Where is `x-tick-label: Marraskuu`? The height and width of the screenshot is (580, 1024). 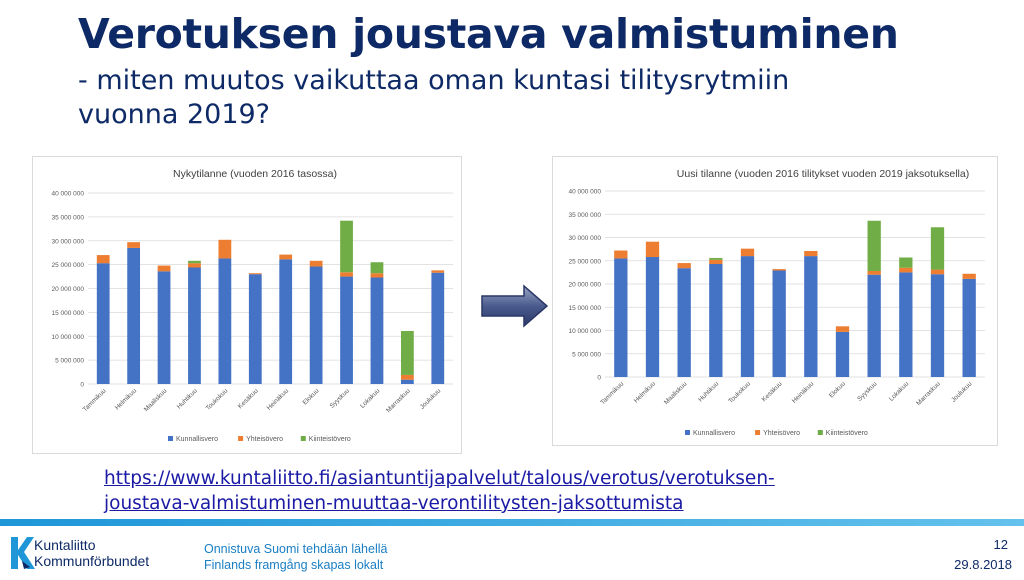 x-tick-label: Marraskuu is located at coordinates (398, 400).